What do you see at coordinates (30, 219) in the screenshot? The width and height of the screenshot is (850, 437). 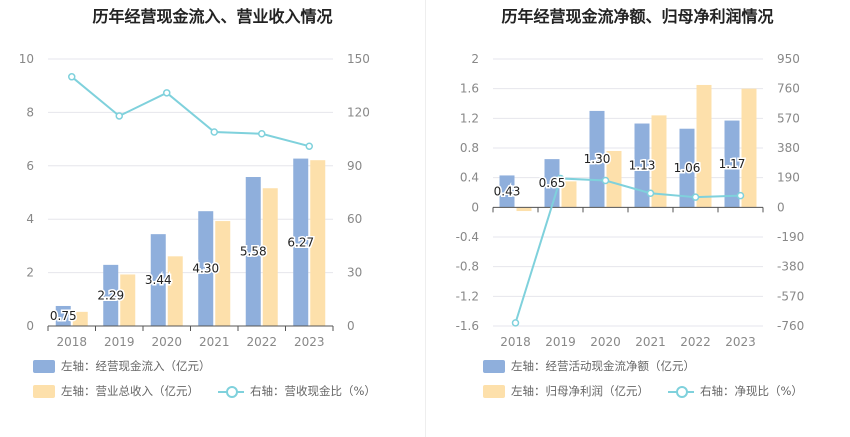 I see `y-left-tick-label: 4` at bounding box center [30, 219].